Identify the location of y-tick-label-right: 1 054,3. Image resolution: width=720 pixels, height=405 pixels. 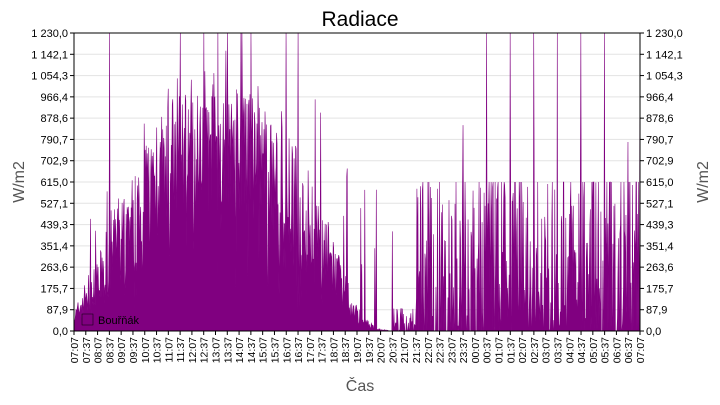
(664, 77).